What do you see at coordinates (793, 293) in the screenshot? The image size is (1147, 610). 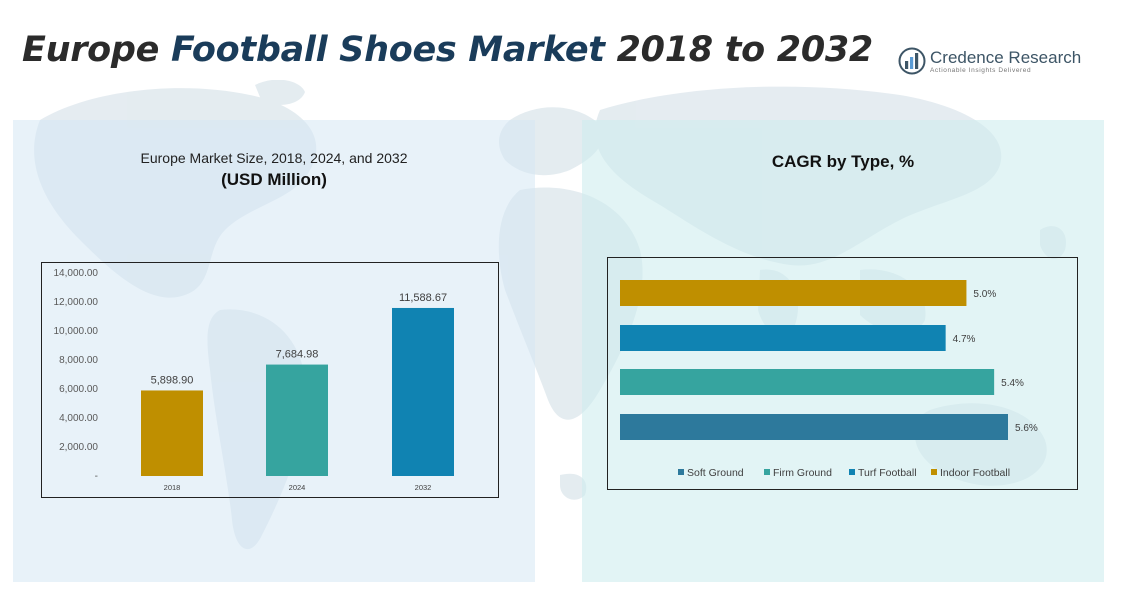 I see `cagr-bar-indoor-football` at bounding box center [793, 293].